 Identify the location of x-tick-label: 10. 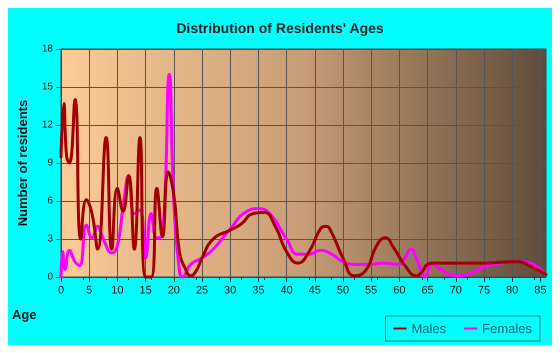
(117, 290).